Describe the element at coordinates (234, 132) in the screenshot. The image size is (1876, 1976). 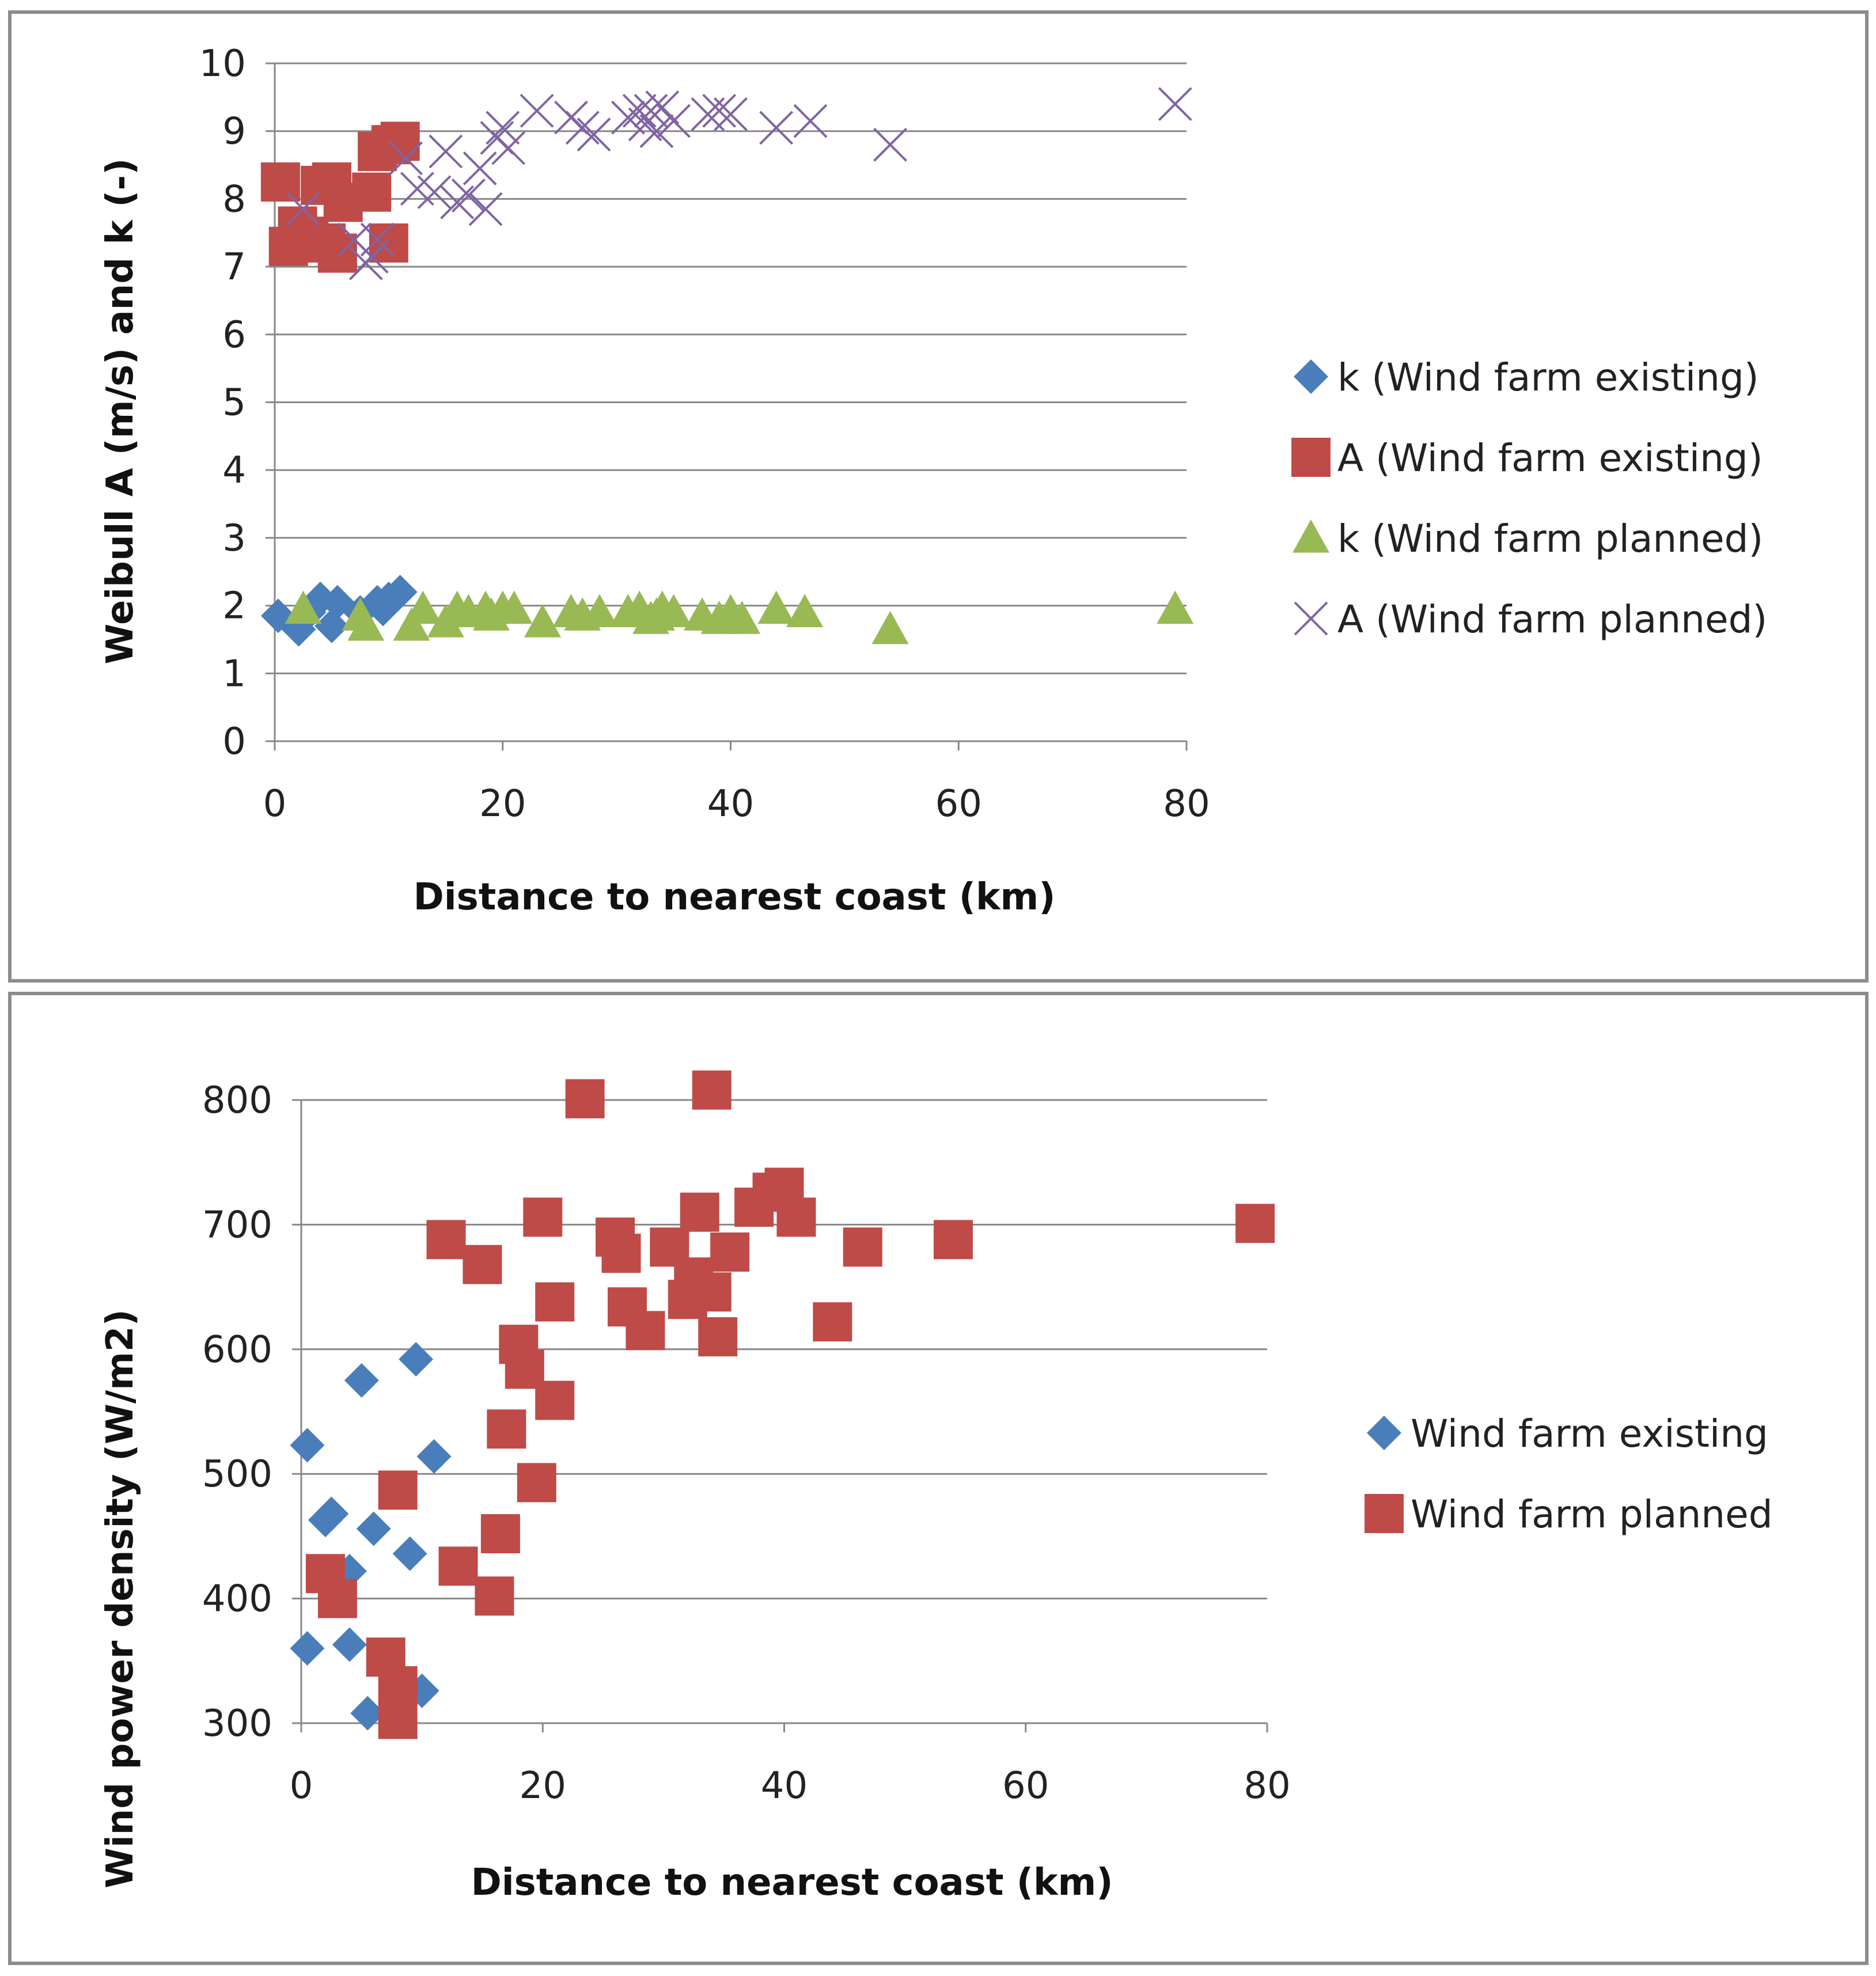
I see `y-tick-label: 9` at that location.